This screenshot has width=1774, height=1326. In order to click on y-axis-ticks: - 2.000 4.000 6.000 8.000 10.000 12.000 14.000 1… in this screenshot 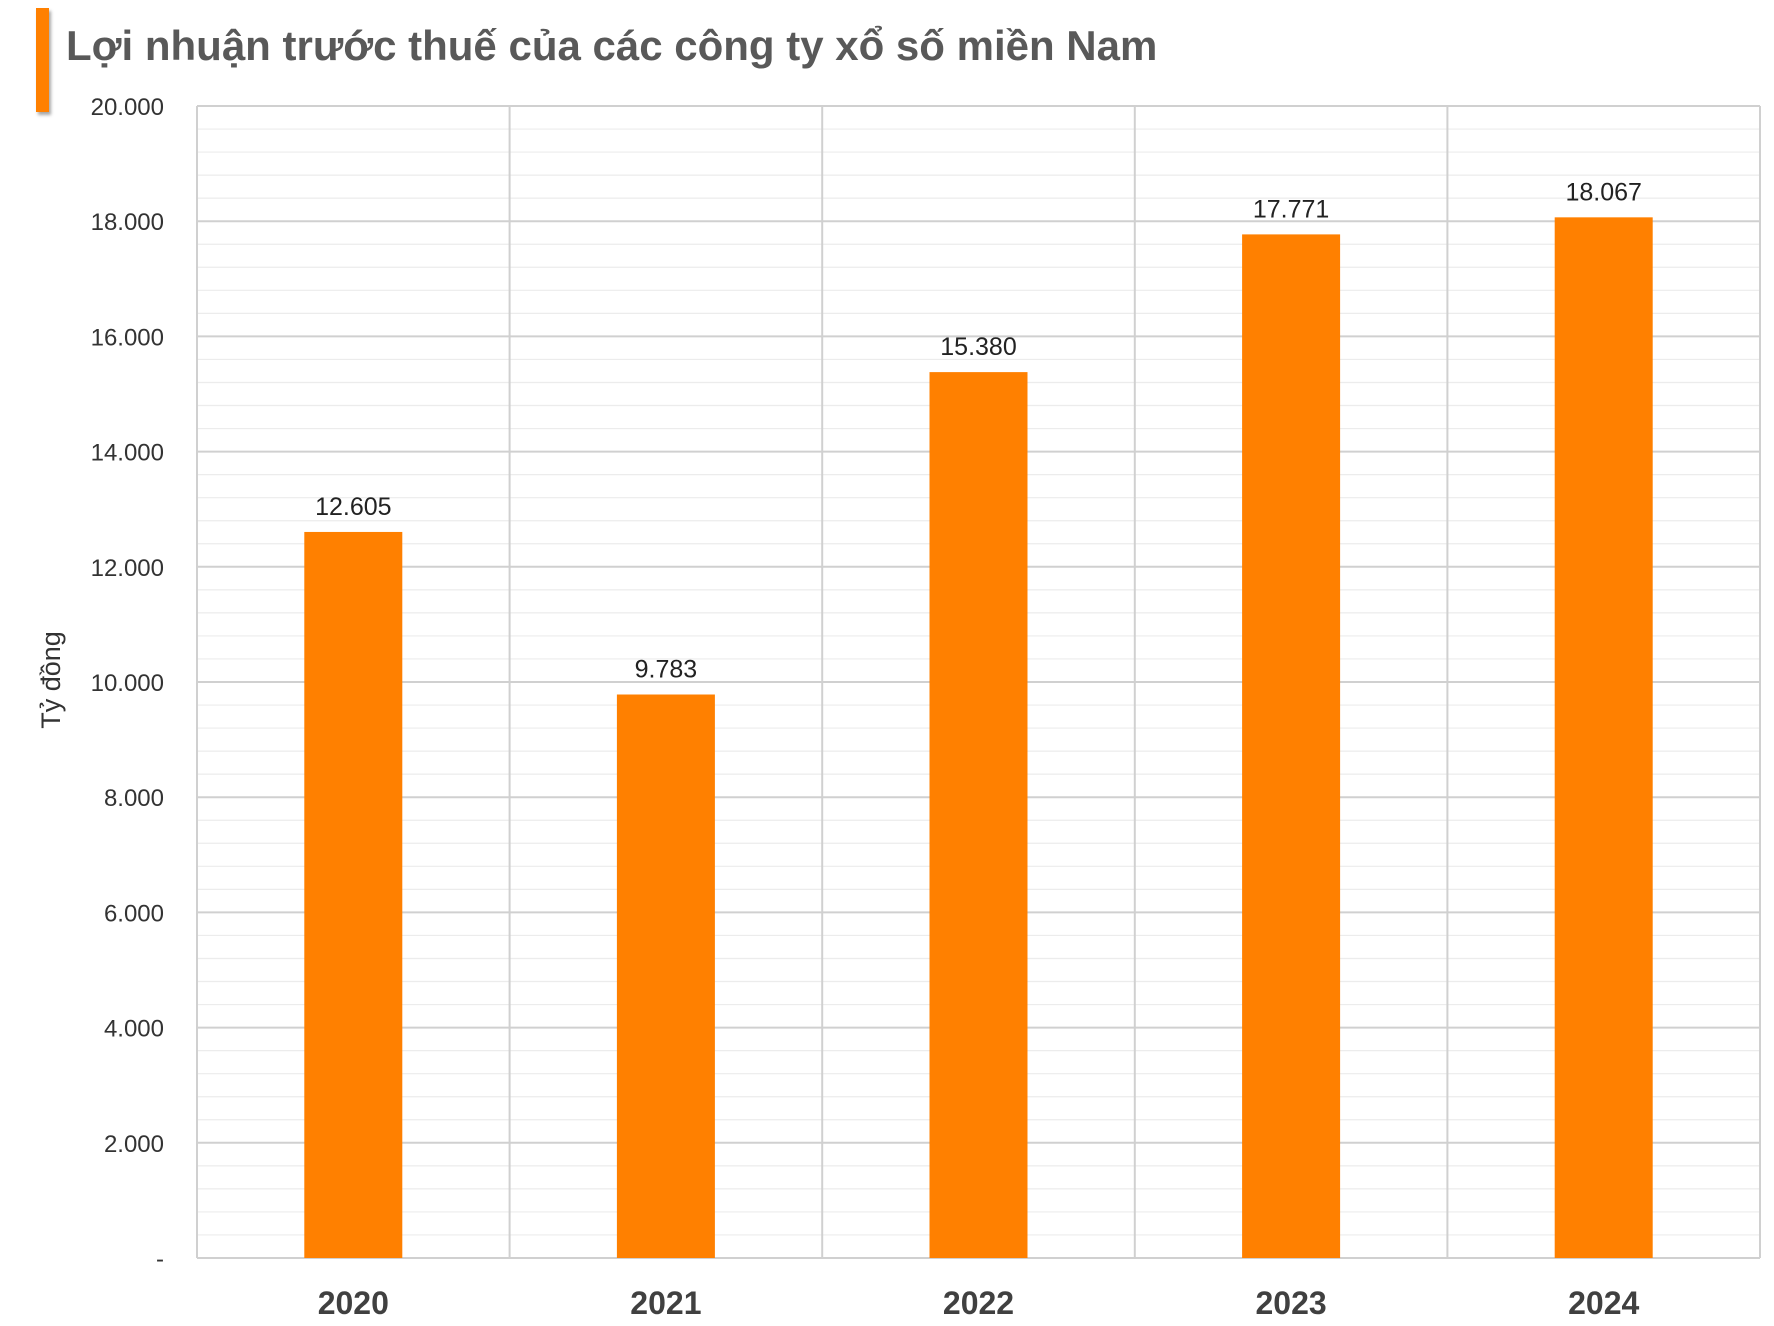, I will do `click(127, 683)`.